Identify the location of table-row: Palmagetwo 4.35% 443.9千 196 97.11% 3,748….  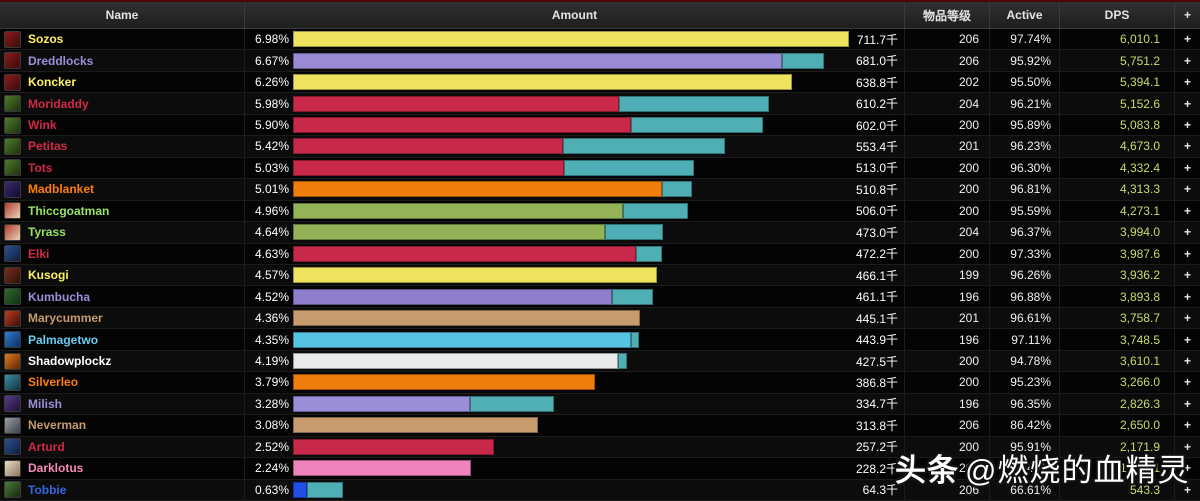
(600, 340).